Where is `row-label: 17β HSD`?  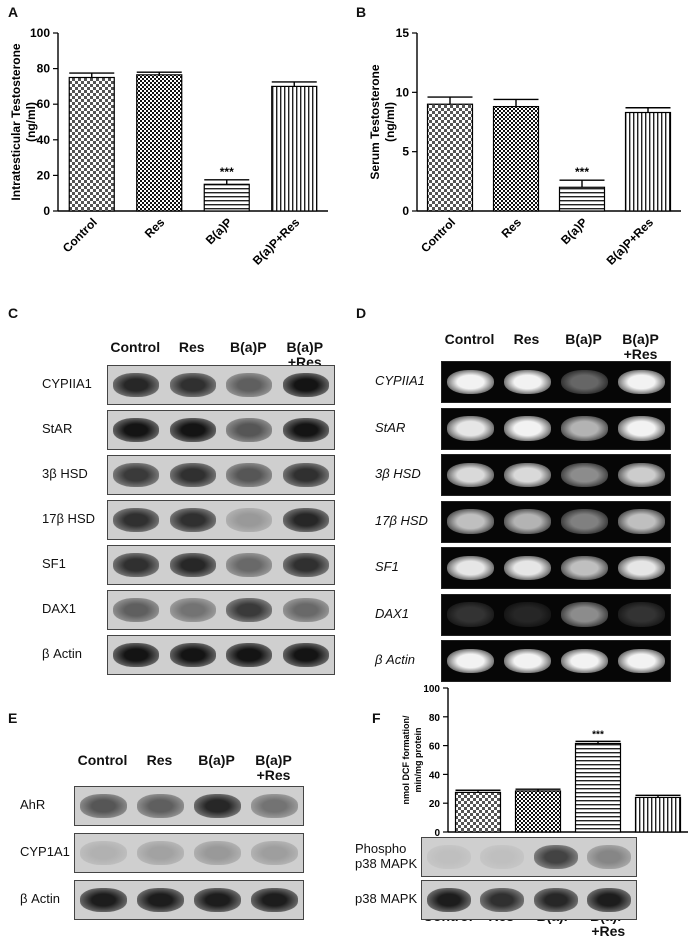
row-label: 17β HSD is located at coordinates (68, 518).